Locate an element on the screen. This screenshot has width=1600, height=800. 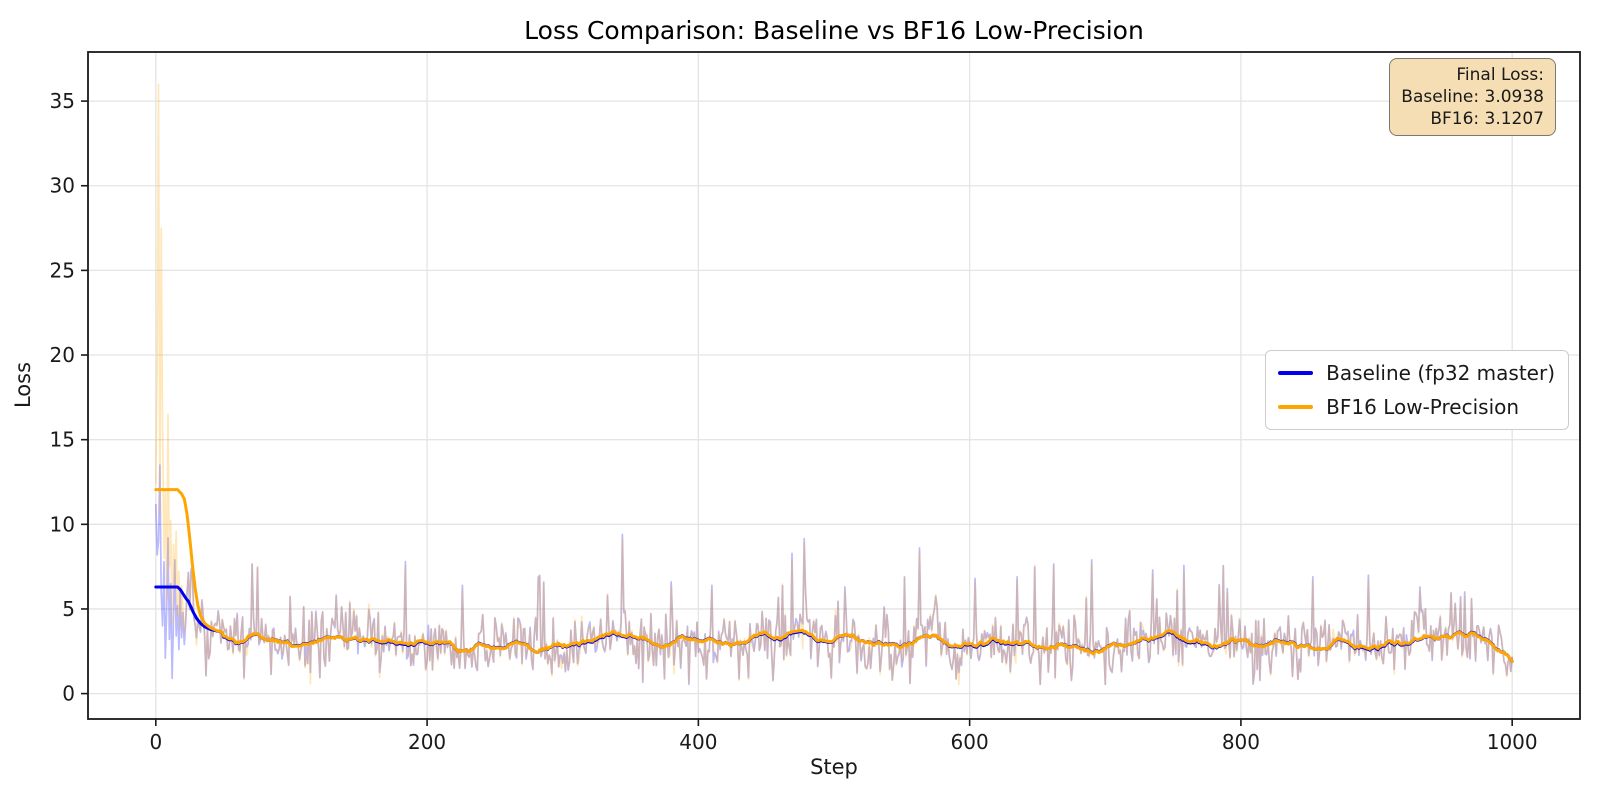
y-tick-label: 30 is located at coordinates (62, 186).